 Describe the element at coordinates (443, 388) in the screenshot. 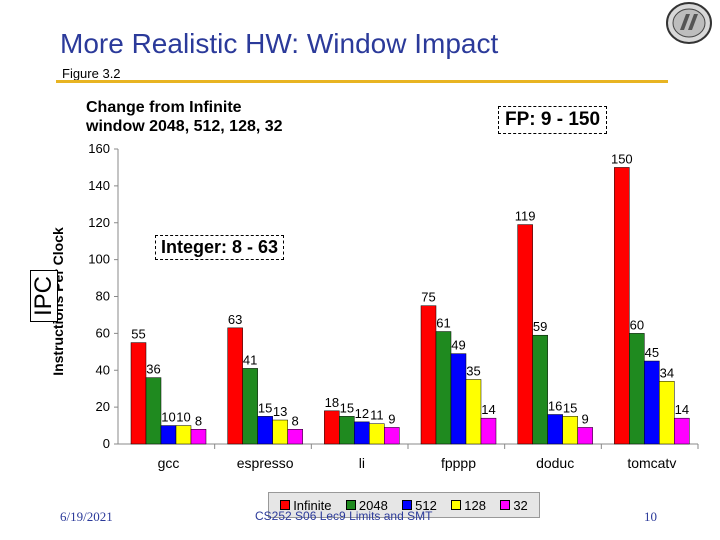

I see `bar-fpppp-2048` at that location.